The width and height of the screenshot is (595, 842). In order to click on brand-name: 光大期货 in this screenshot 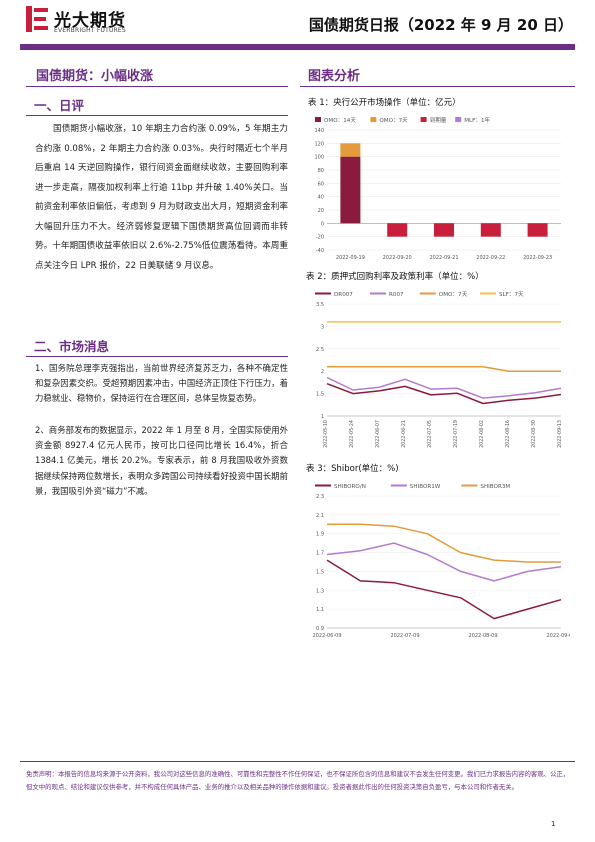, I will do `click(90, 21)`.